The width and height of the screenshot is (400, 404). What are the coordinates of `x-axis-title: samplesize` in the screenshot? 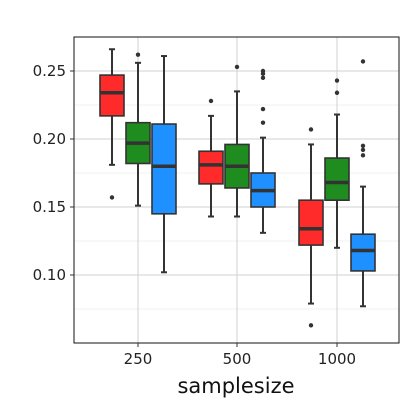 It's located at (235, 386).